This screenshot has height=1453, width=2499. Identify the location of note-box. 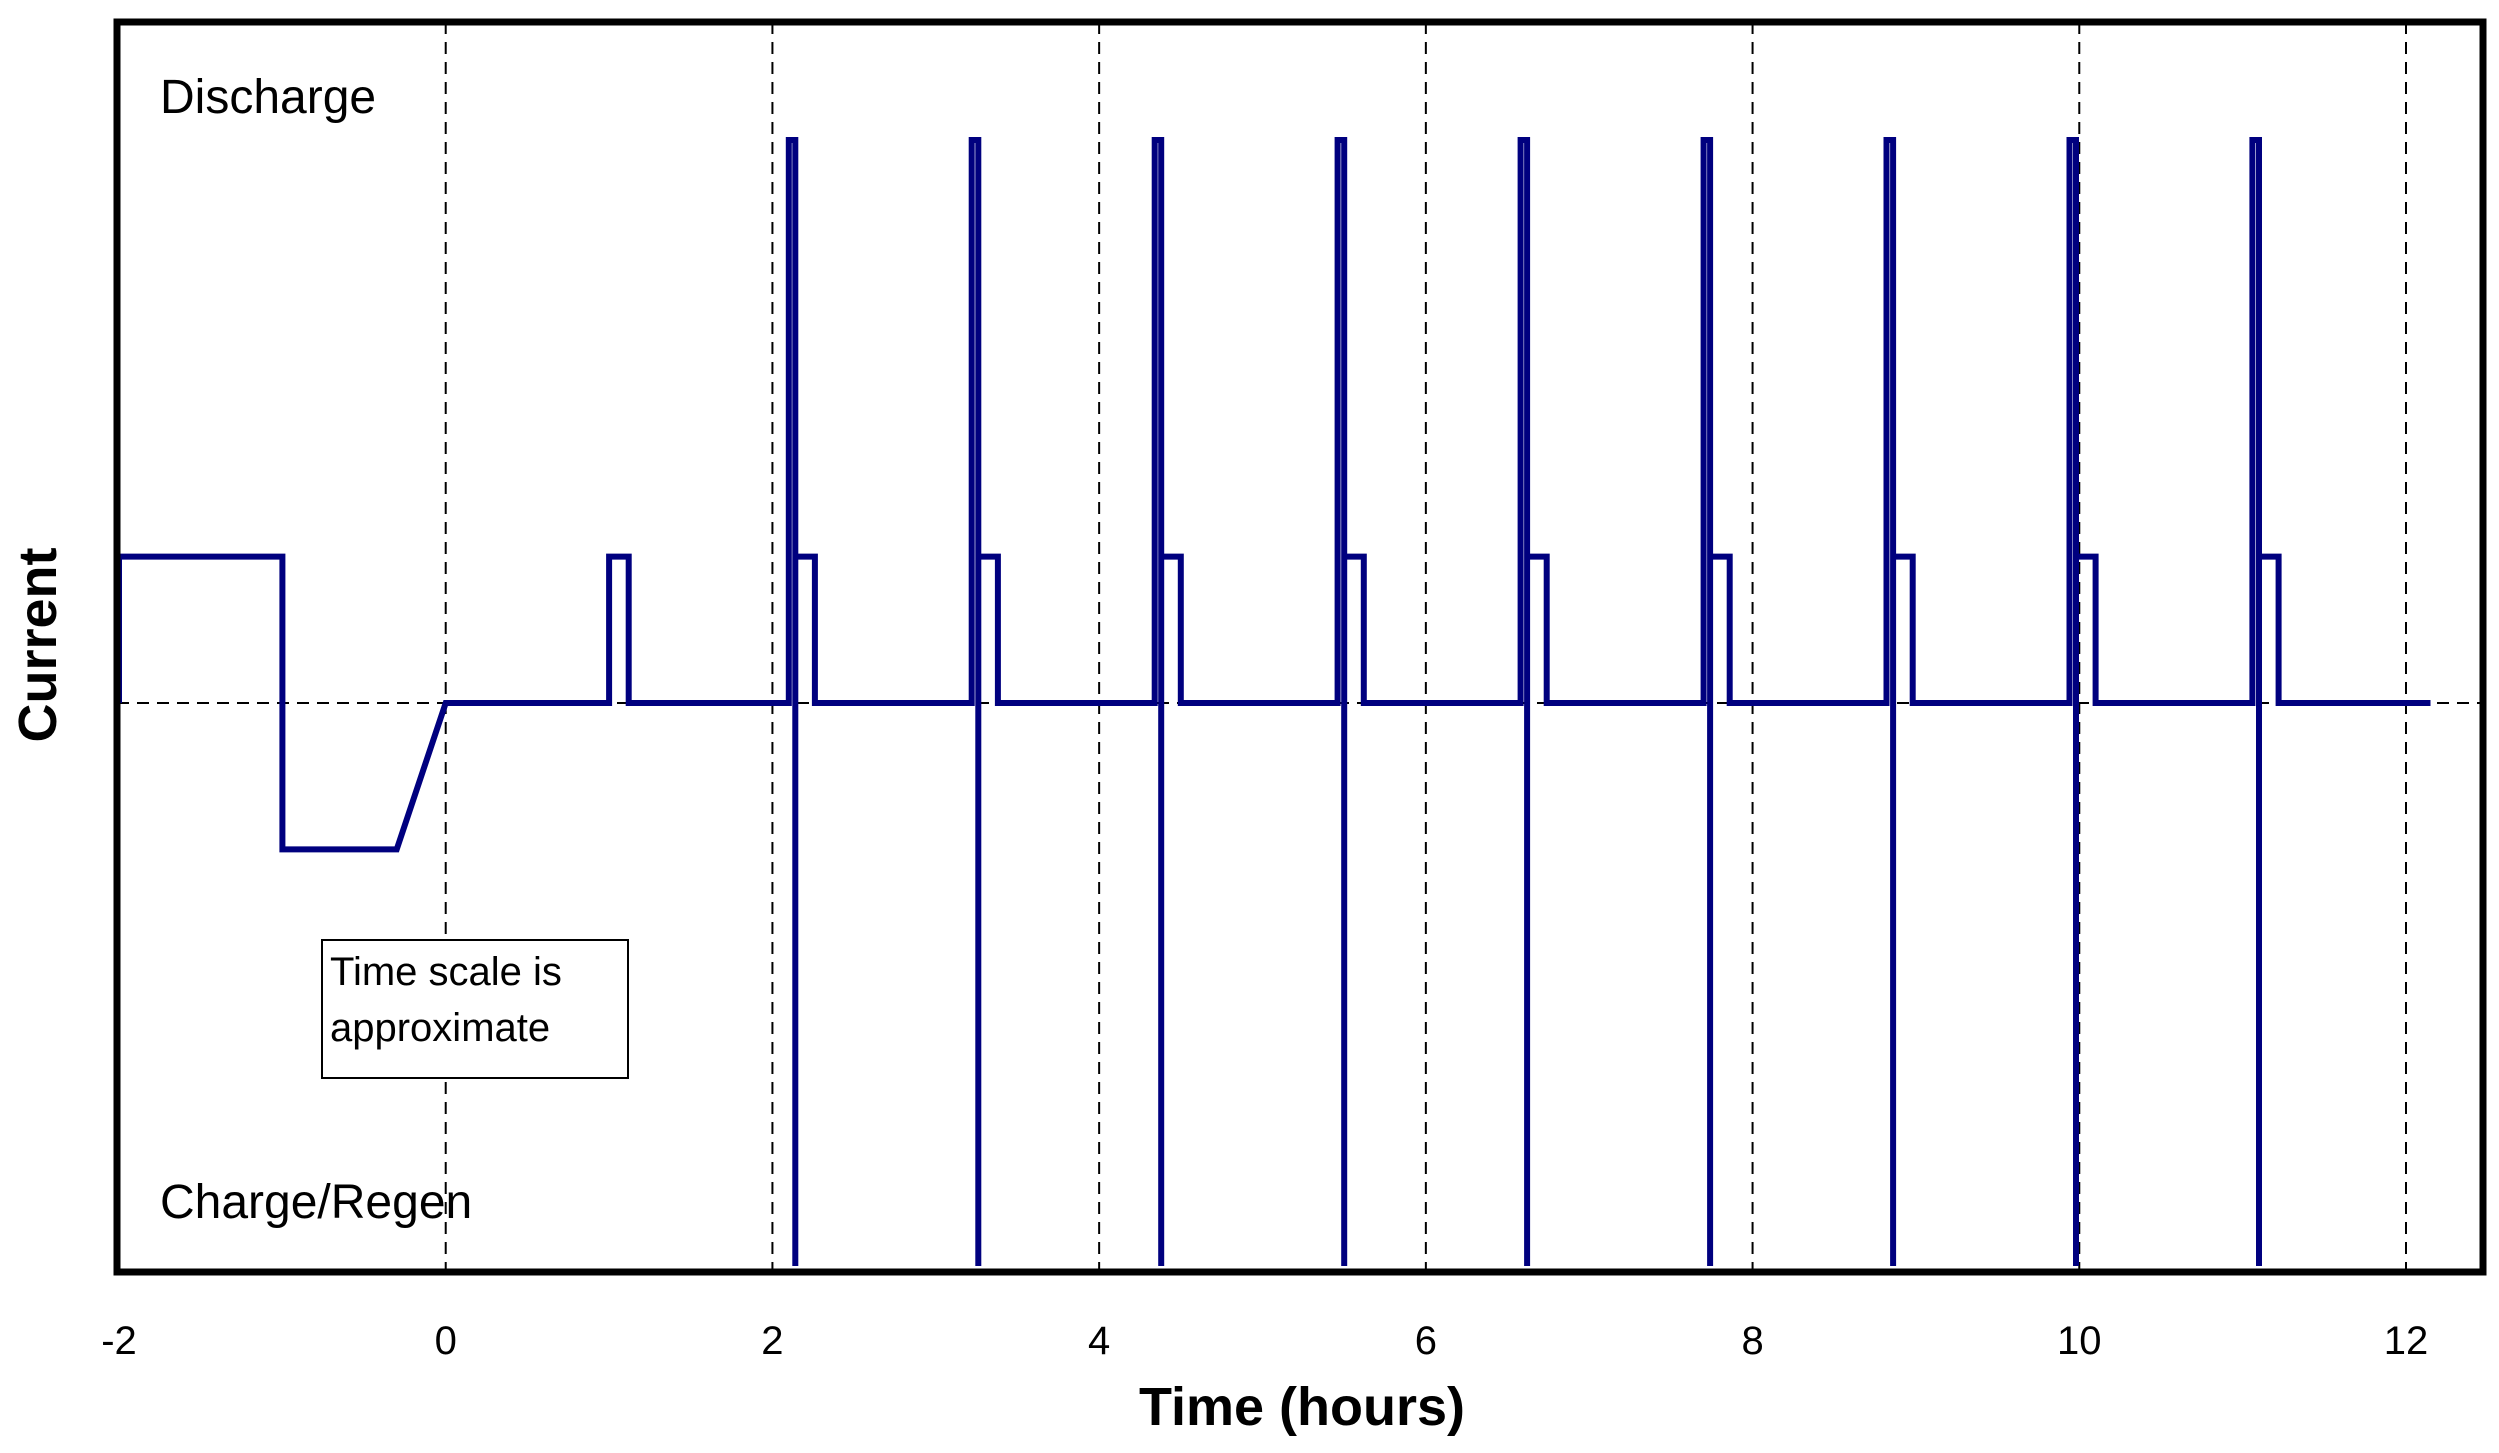
(475, 1009).